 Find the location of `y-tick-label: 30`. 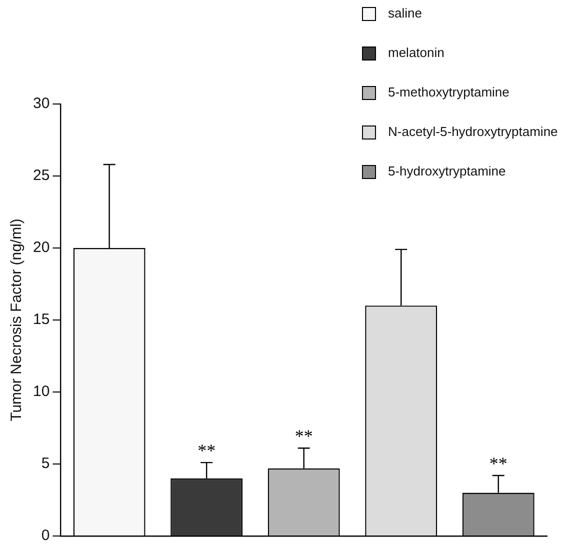

y-tick-label: 30 is located at coordinates (41, 103).